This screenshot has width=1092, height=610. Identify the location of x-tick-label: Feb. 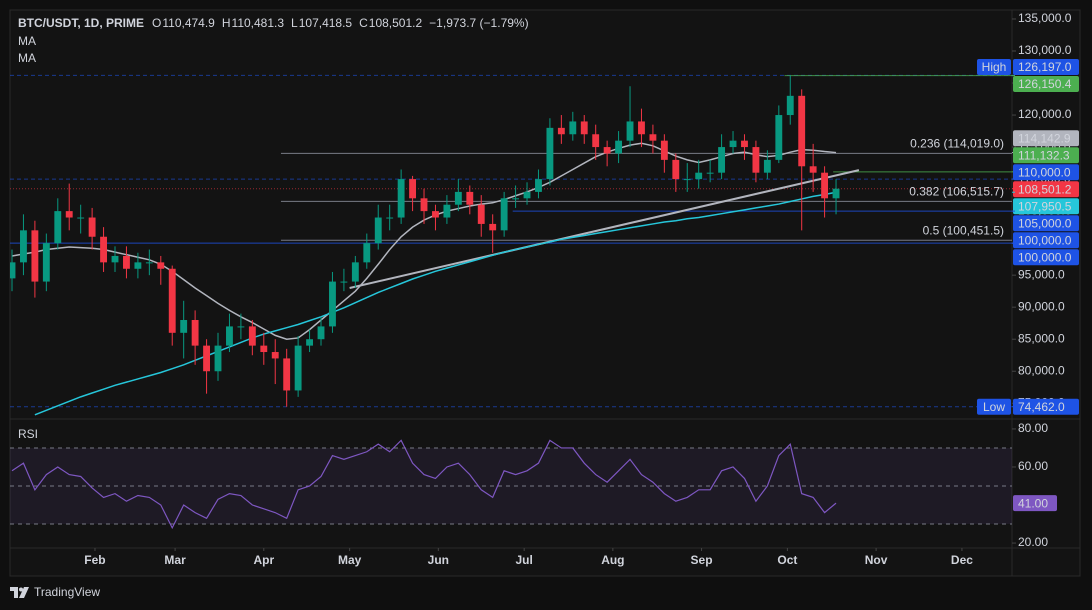
(94, 560).